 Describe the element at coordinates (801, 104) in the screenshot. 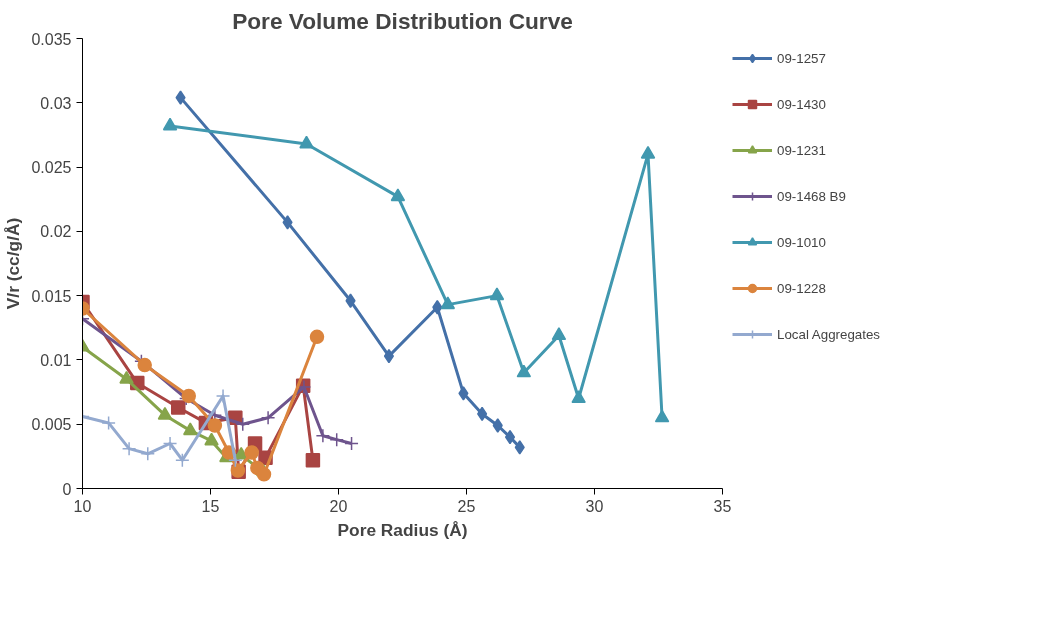

I see `legend-label: 09-1430` at that location.